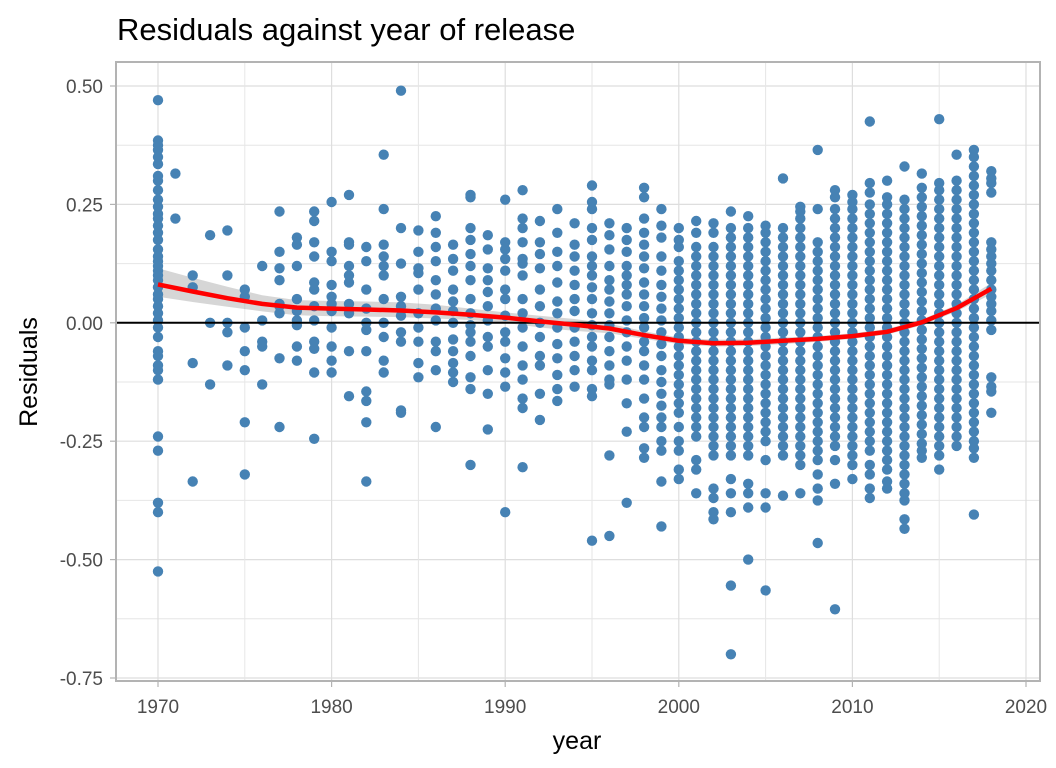 Image resolution: width=1056 pixels, height=768 pixels. What do you see at coordinates (921, 315) in the screenshot?
I see `year-column-2014` at bounding box center [921, 315].